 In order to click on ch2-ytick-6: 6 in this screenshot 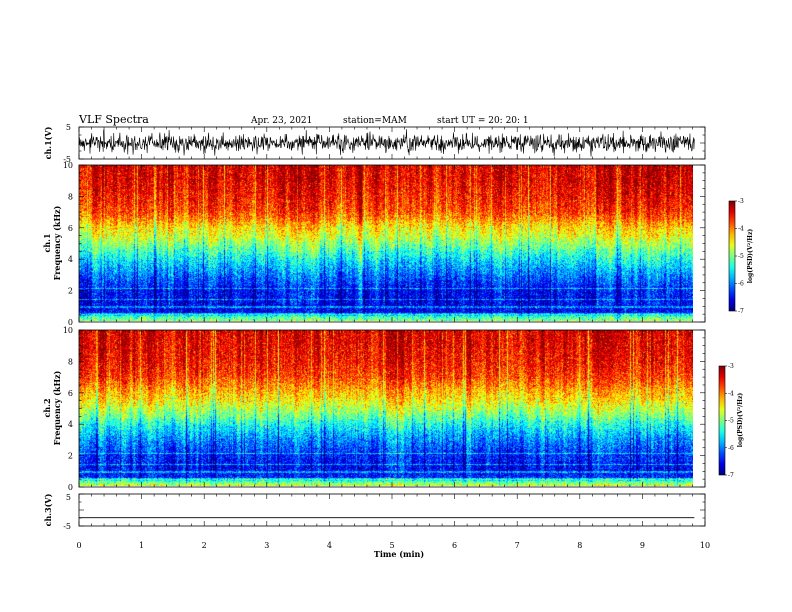, I will do `click(70, 393)`.